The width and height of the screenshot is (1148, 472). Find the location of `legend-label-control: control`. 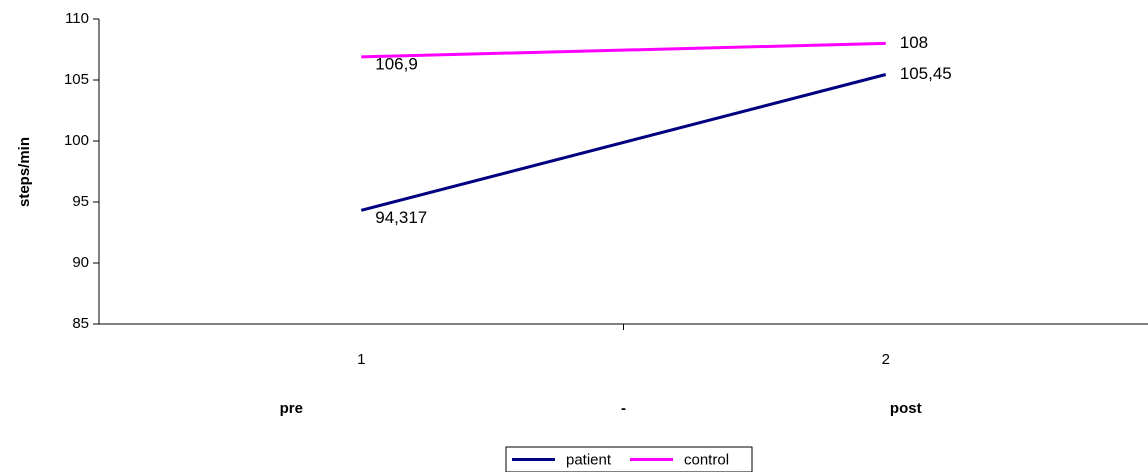

legend-label-control: control is located at coordinates (706, 459).